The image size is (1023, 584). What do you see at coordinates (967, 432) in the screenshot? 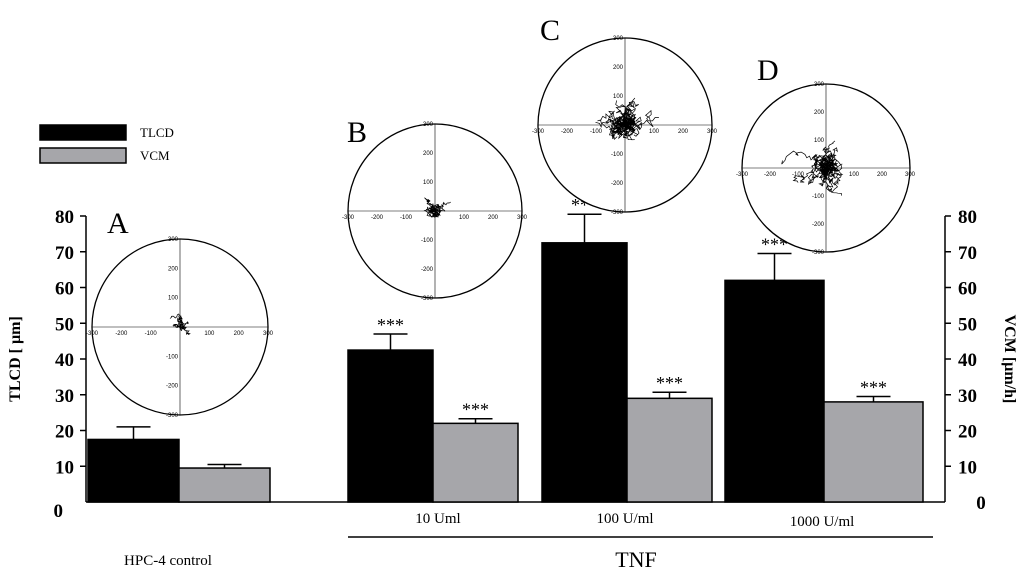
I see `right-tick-label: 20` at bounding box center [967, 432].